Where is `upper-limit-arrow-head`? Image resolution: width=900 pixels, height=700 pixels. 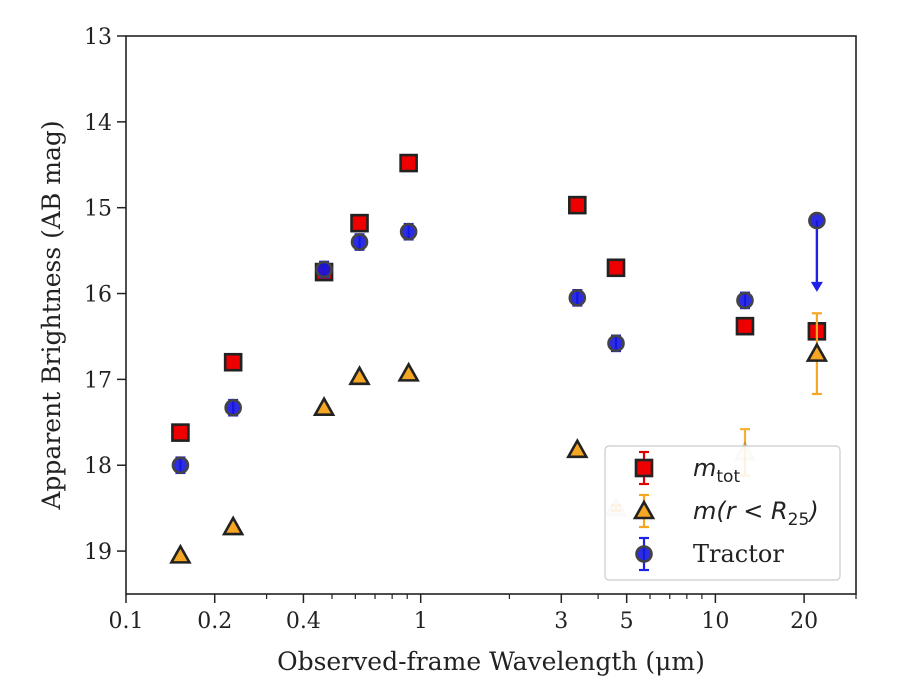 upper-limit-arrow-head is located at coordinates (816, 286).